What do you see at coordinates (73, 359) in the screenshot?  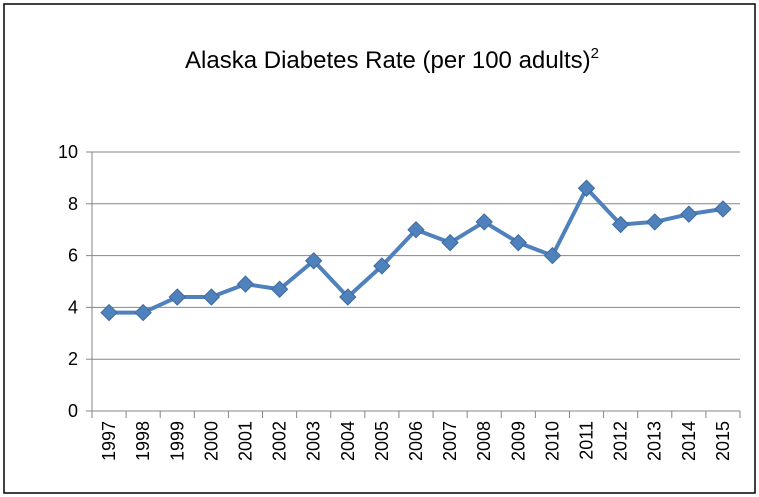 I see `y-tick-label: 2` at bounding box center [73, 359].